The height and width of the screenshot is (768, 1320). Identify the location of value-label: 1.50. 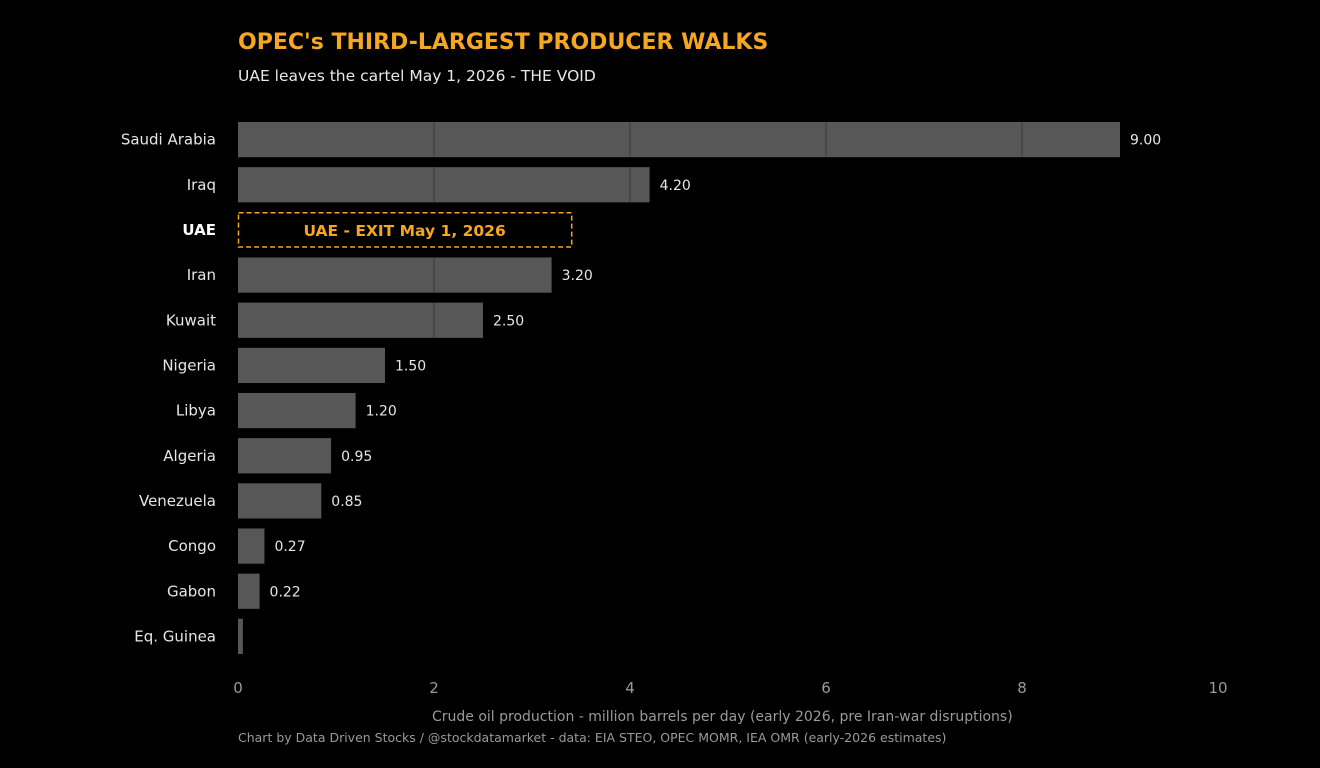
(410, 366).